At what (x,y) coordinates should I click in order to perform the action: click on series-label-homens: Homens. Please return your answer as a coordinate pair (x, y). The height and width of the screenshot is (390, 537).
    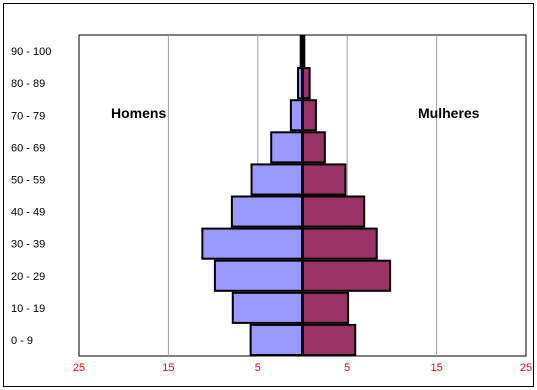
    Looking at the image, I should click on (138, 113).